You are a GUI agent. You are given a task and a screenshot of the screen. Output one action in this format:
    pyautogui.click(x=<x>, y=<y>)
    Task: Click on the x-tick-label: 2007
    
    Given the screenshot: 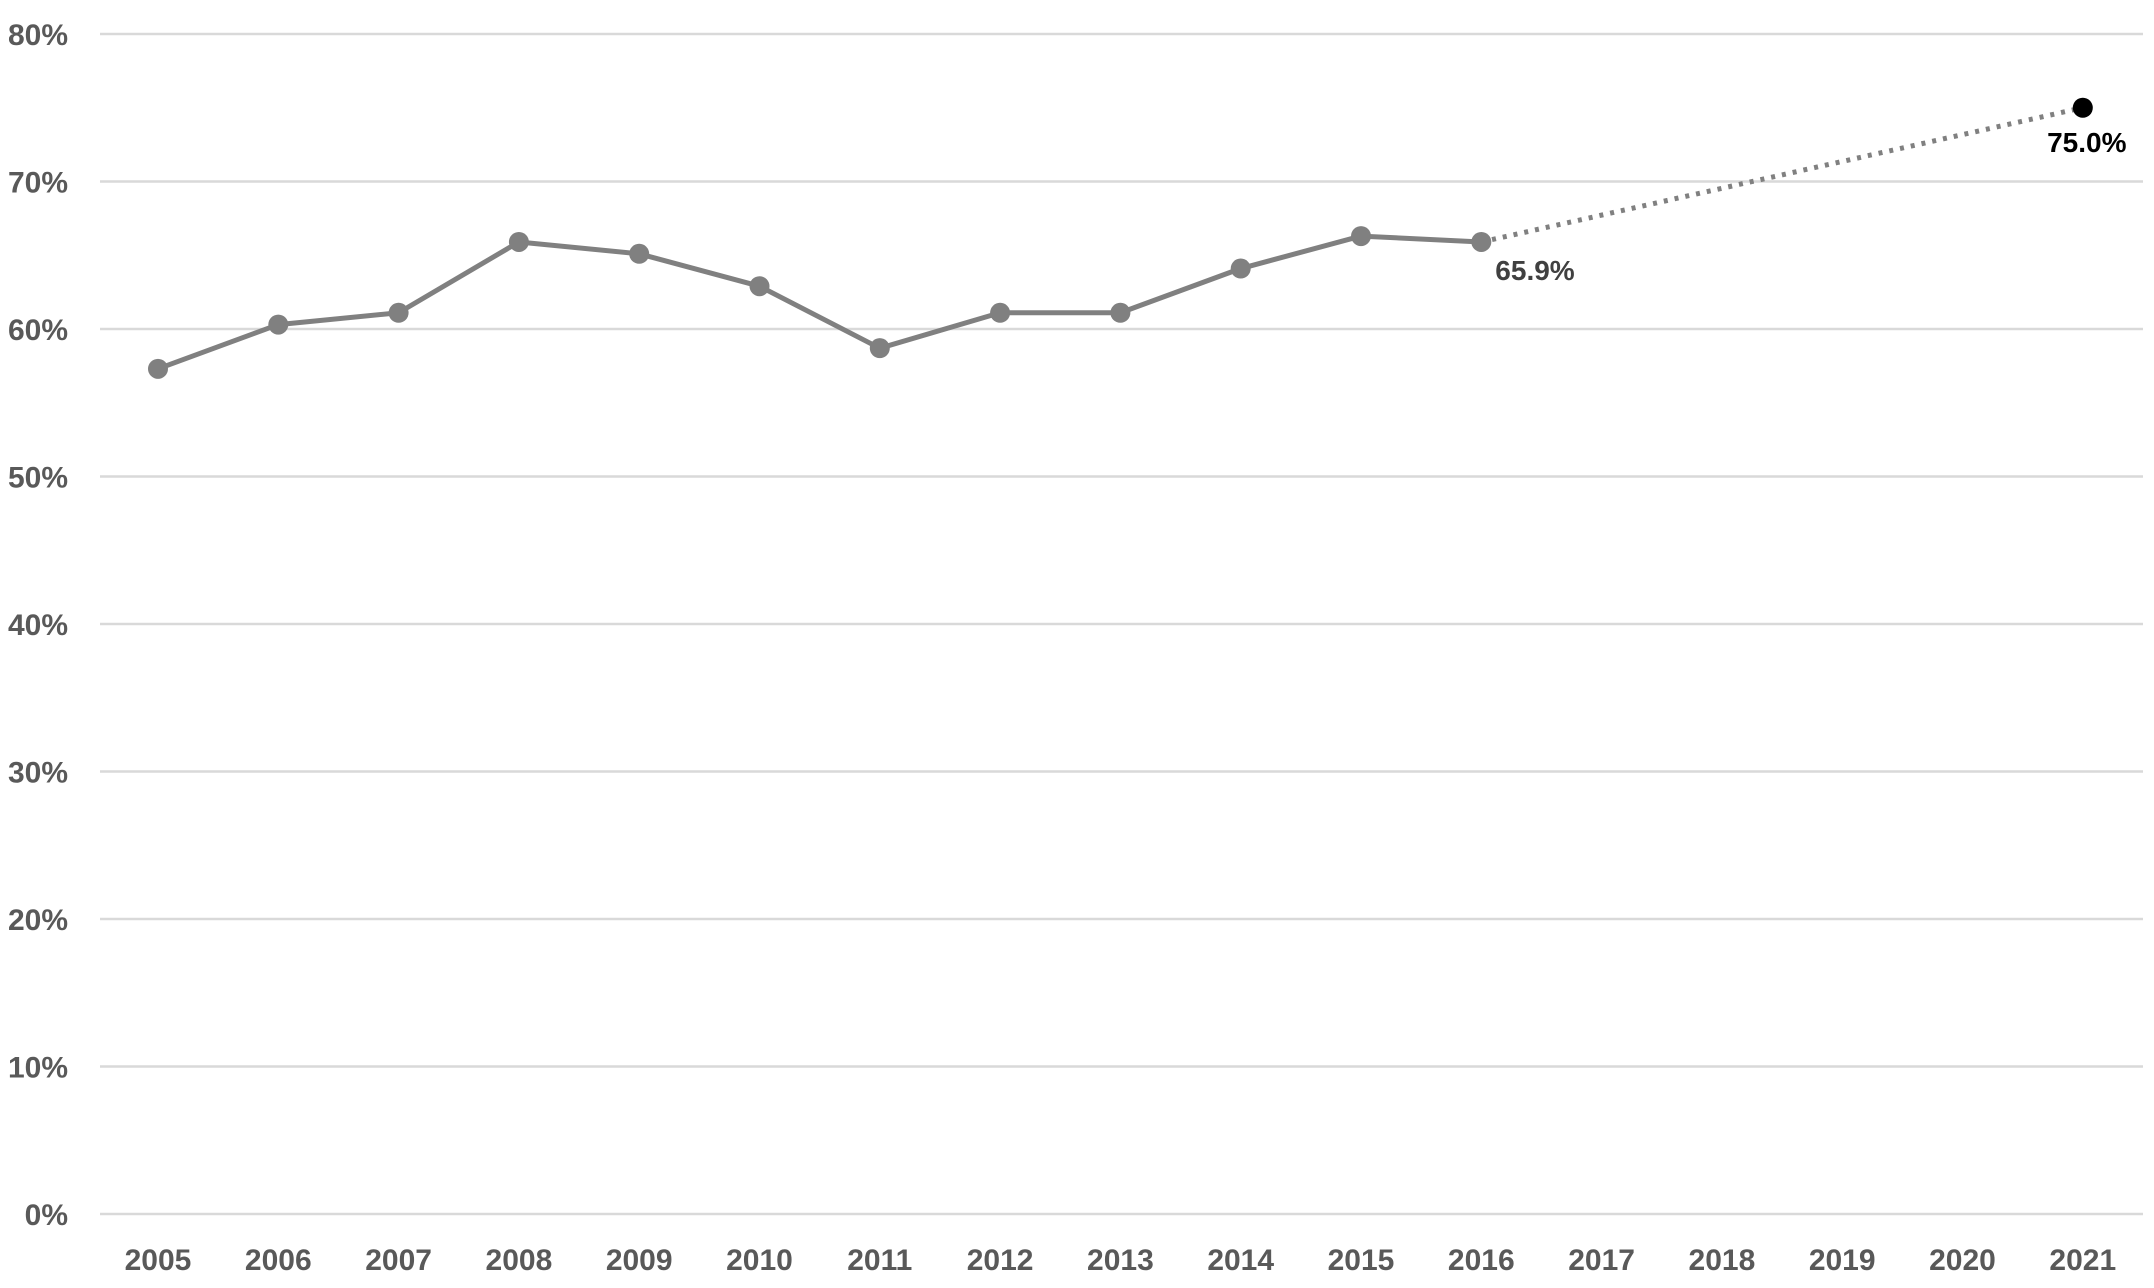 What is the action you would take?
    pyautogui.click(x=398, y=1260)
    